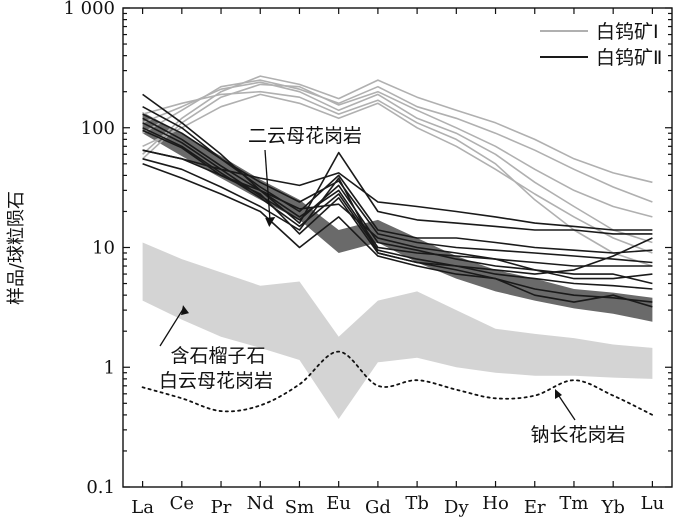 The width and height of the screenshot is (700, 519). What do you see at coordinates (495, 503) in the screenshot?
I see `x-tick-label-ho: Ho` at bounding box center [495, 503].